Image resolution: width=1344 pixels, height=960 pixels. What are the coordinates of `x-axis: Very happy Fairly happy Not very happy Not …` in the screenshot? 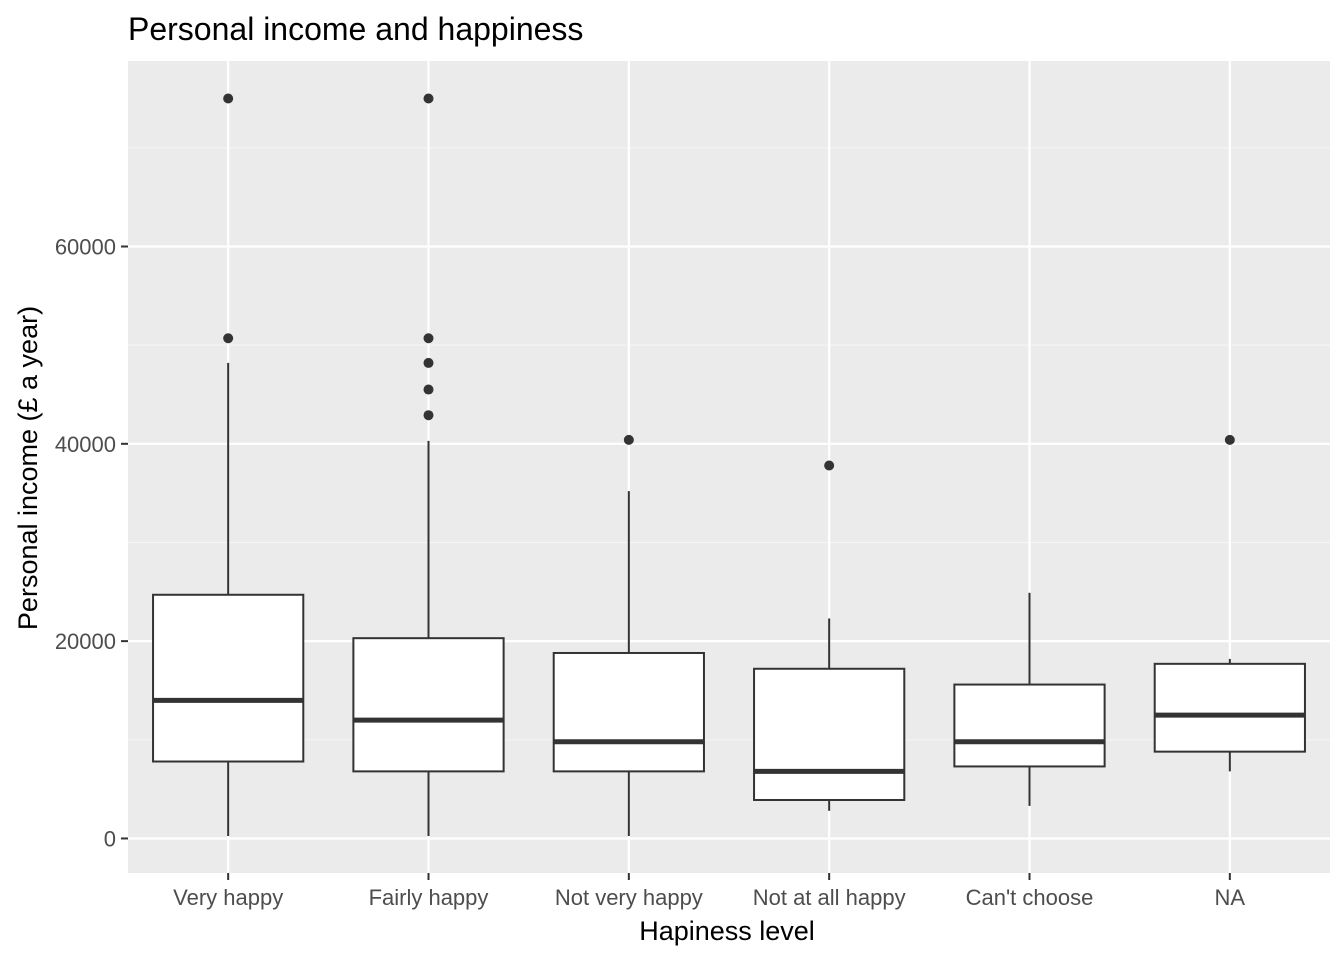 It's located at (709, 891).